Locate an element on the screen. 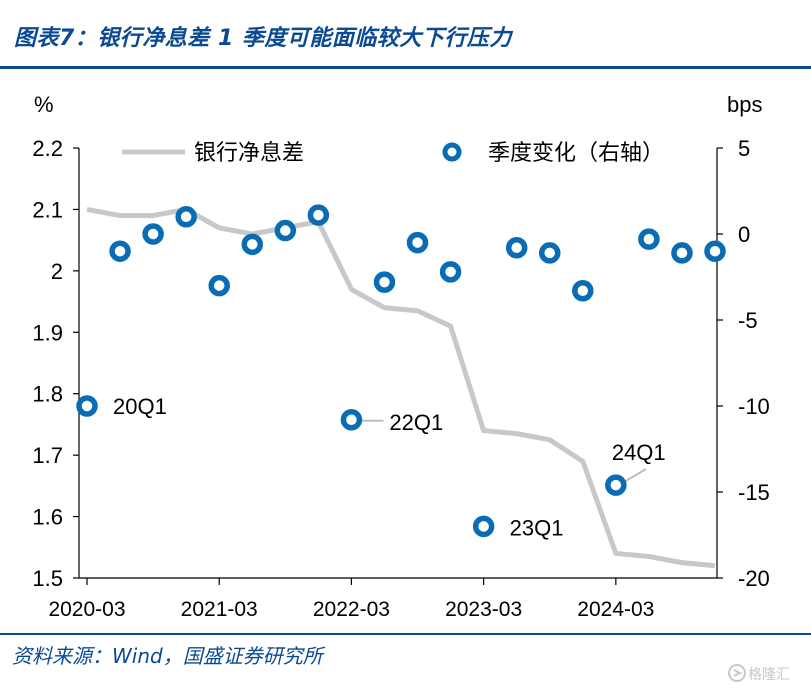 The image size is (811, 688). legend-label-nim: 银行净息差 is located at coordinates (249, 153).